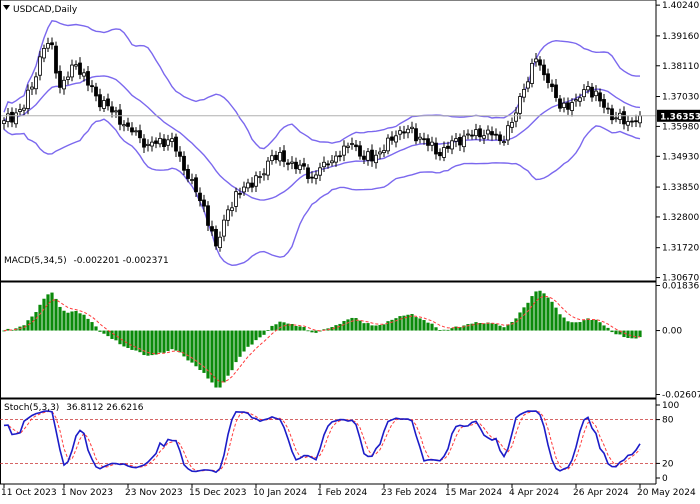 Image resolution: width=700 pixels, height=504 pixels. What do you see at coordinates (681, 396) in the screenshot?
I see `macd-tick-label: -0.026076` at bounding box center [681, 396].